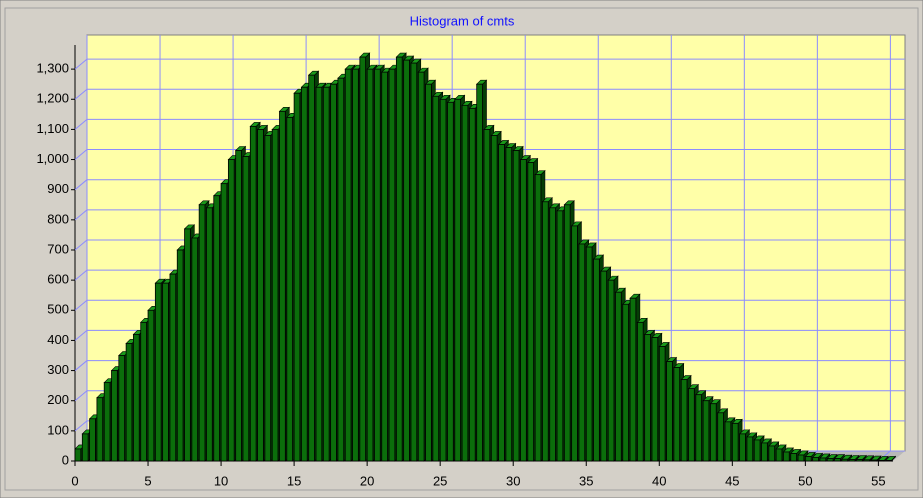  Describe the element at coordinates (58, 248) in the screenshot. I see `y-tick-label: 700` at that location.